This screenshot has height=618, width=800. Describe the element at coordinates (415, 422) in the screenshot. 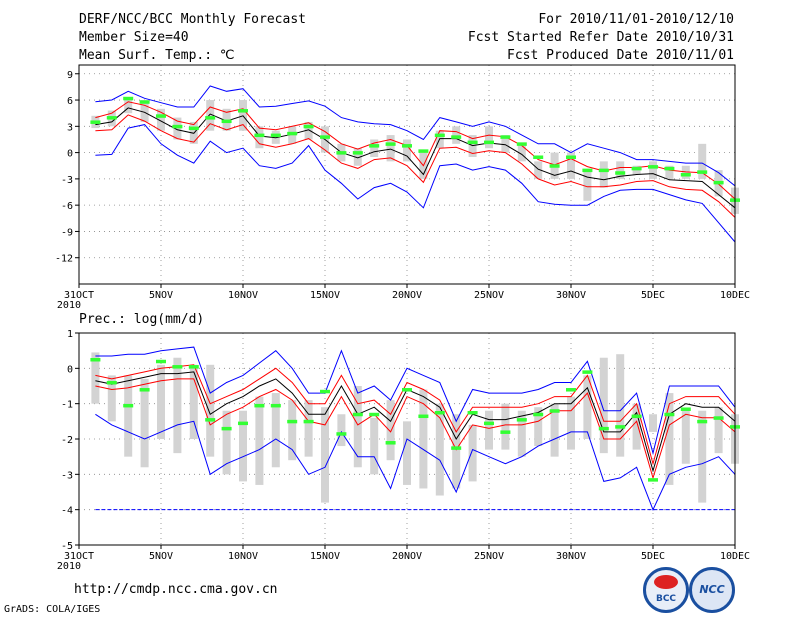

I see `series-line-median` at that location.